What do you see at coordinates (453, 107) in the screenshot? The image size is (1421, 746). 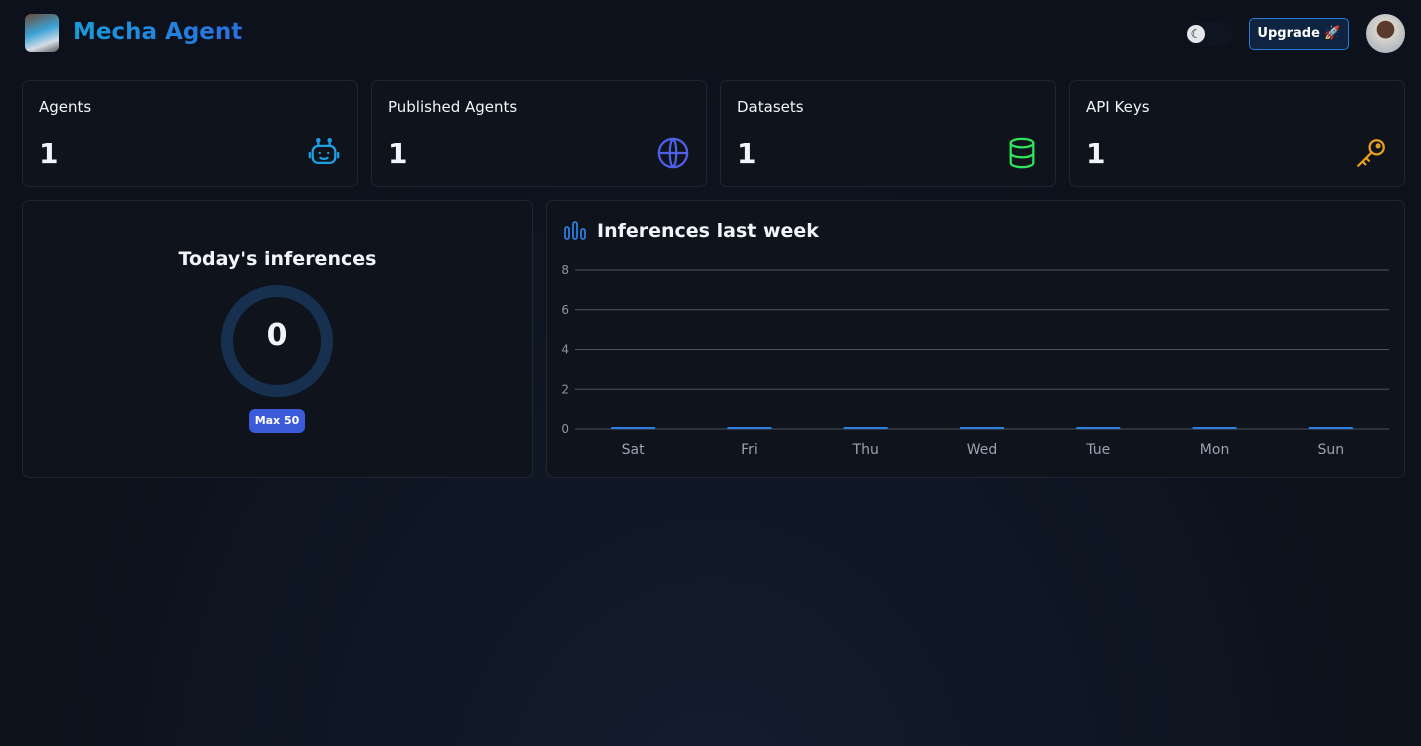 I see `stat-label: Published Agents` at bounding box center [453, 107].